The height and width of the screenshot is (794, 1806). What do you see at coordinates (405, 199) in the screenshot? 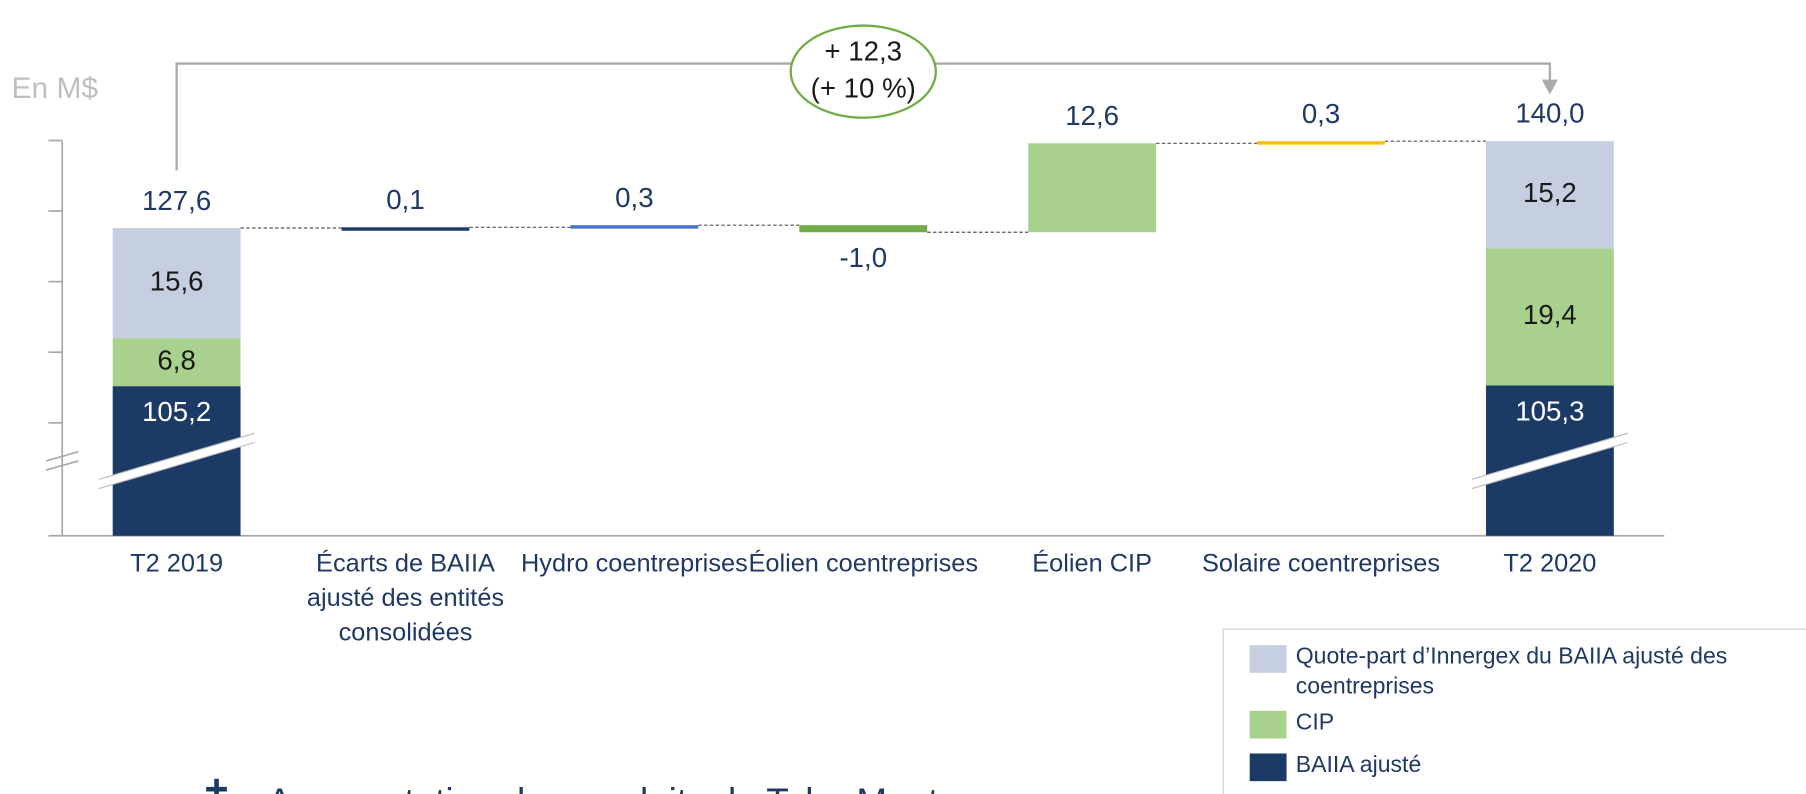
I see `delta-label: 0,1` at bounding box center [405, 199].